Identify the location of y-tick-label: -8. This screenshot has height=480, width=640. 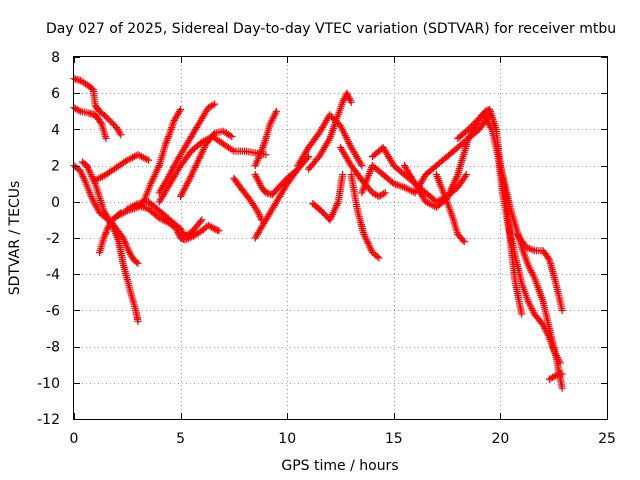
(53, 348).